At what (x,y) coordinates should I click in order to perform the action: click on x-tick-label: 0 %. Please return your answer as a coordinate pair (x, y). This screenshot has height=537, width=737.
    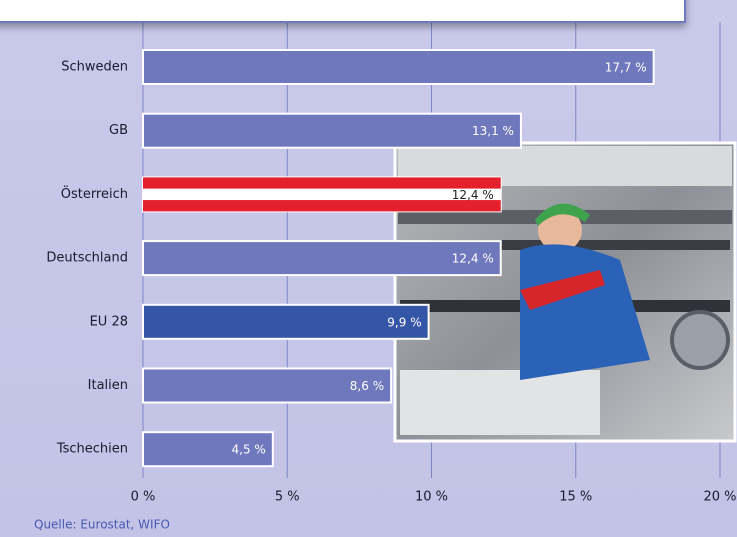
    Looking at the image, I should click on (143, 497).